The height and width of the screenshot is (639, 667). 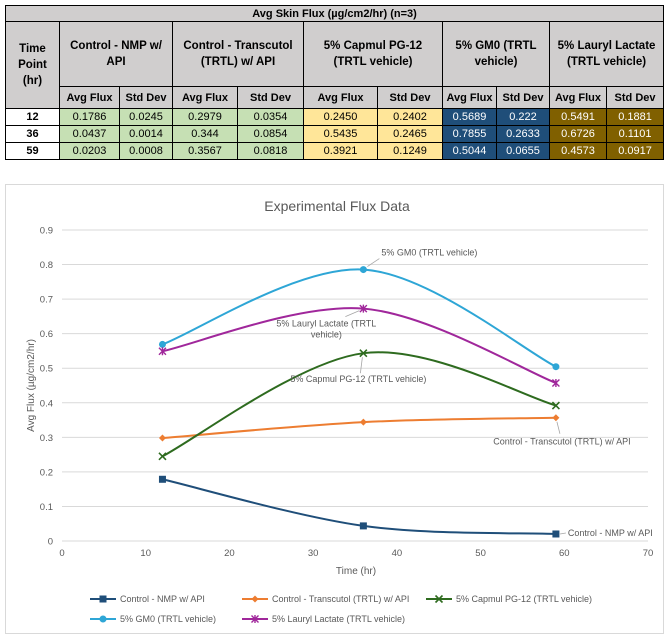 I want to click on flux-cell: 0.2633, so click(x=523, y=134).